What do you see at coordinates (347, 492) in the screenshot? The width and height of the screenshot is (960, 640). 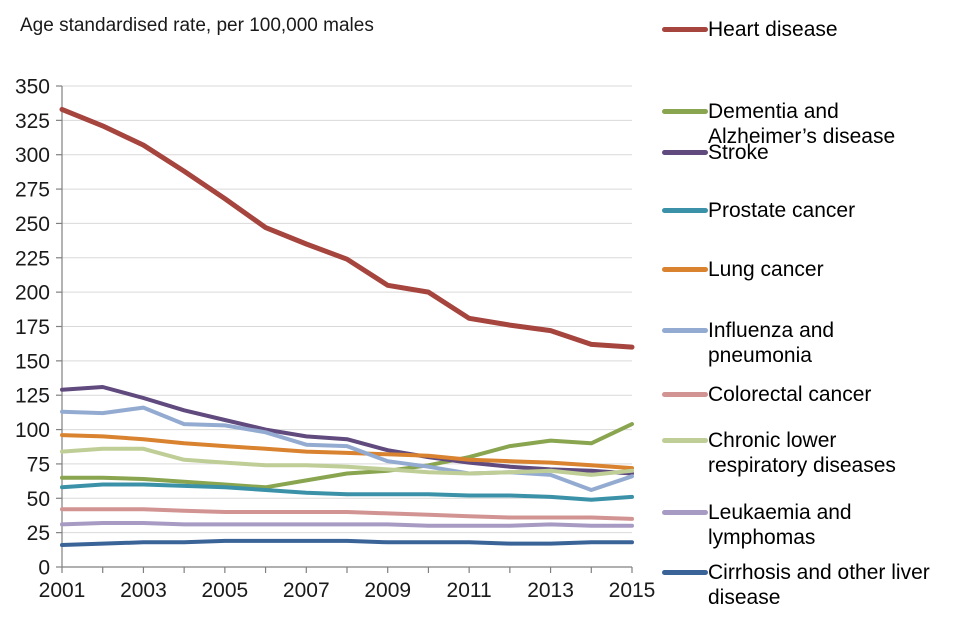 I see `series-line-prostate-cancer` at bounding box center [347, 492].